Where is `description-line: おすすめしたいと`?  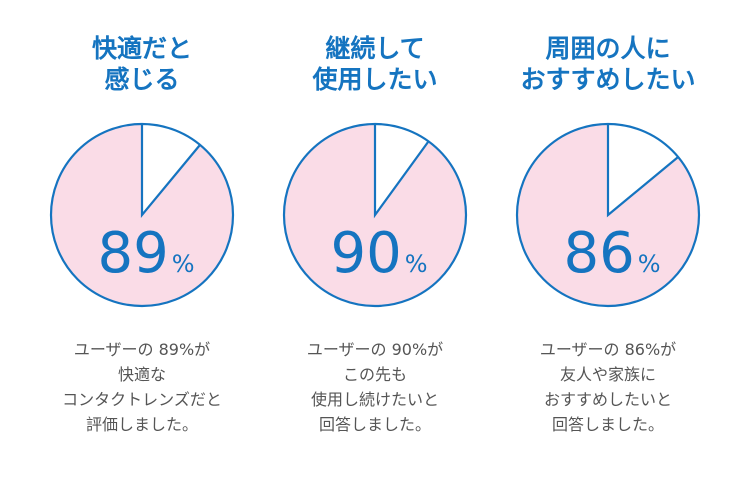
description-line: おすすめしたいと is located at coordinates (607, 399).